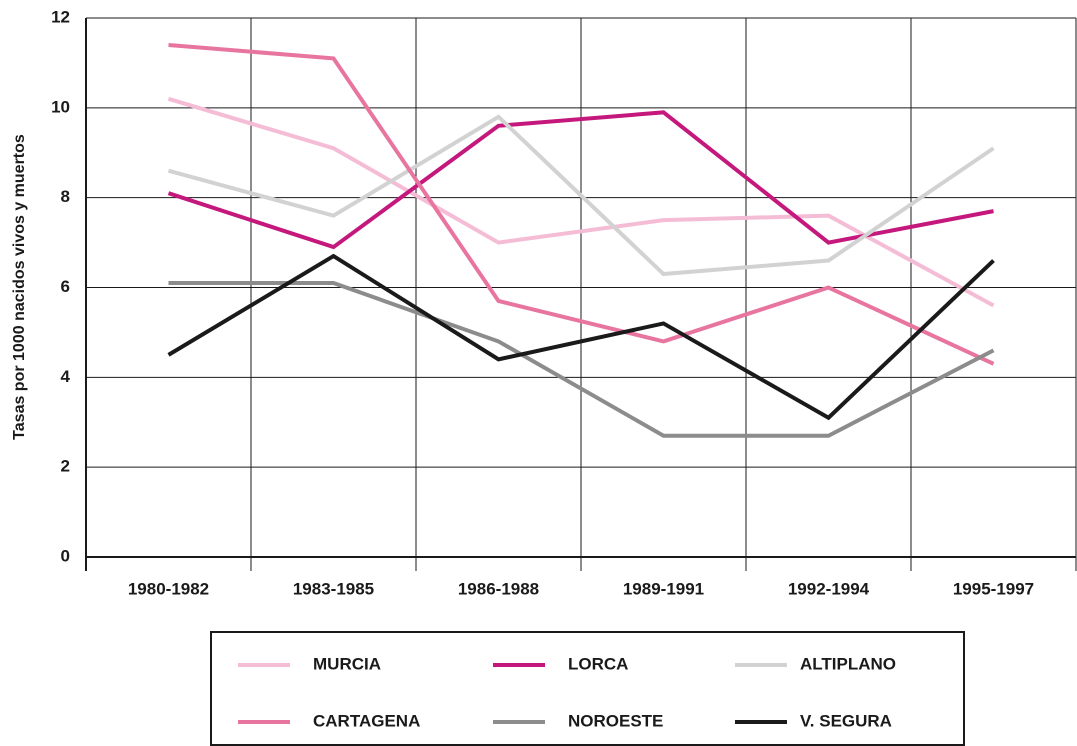  Describe the element at coordinates (829, 588) in the screenshot. I see `x-tick-label: 1992-1994` at that location.